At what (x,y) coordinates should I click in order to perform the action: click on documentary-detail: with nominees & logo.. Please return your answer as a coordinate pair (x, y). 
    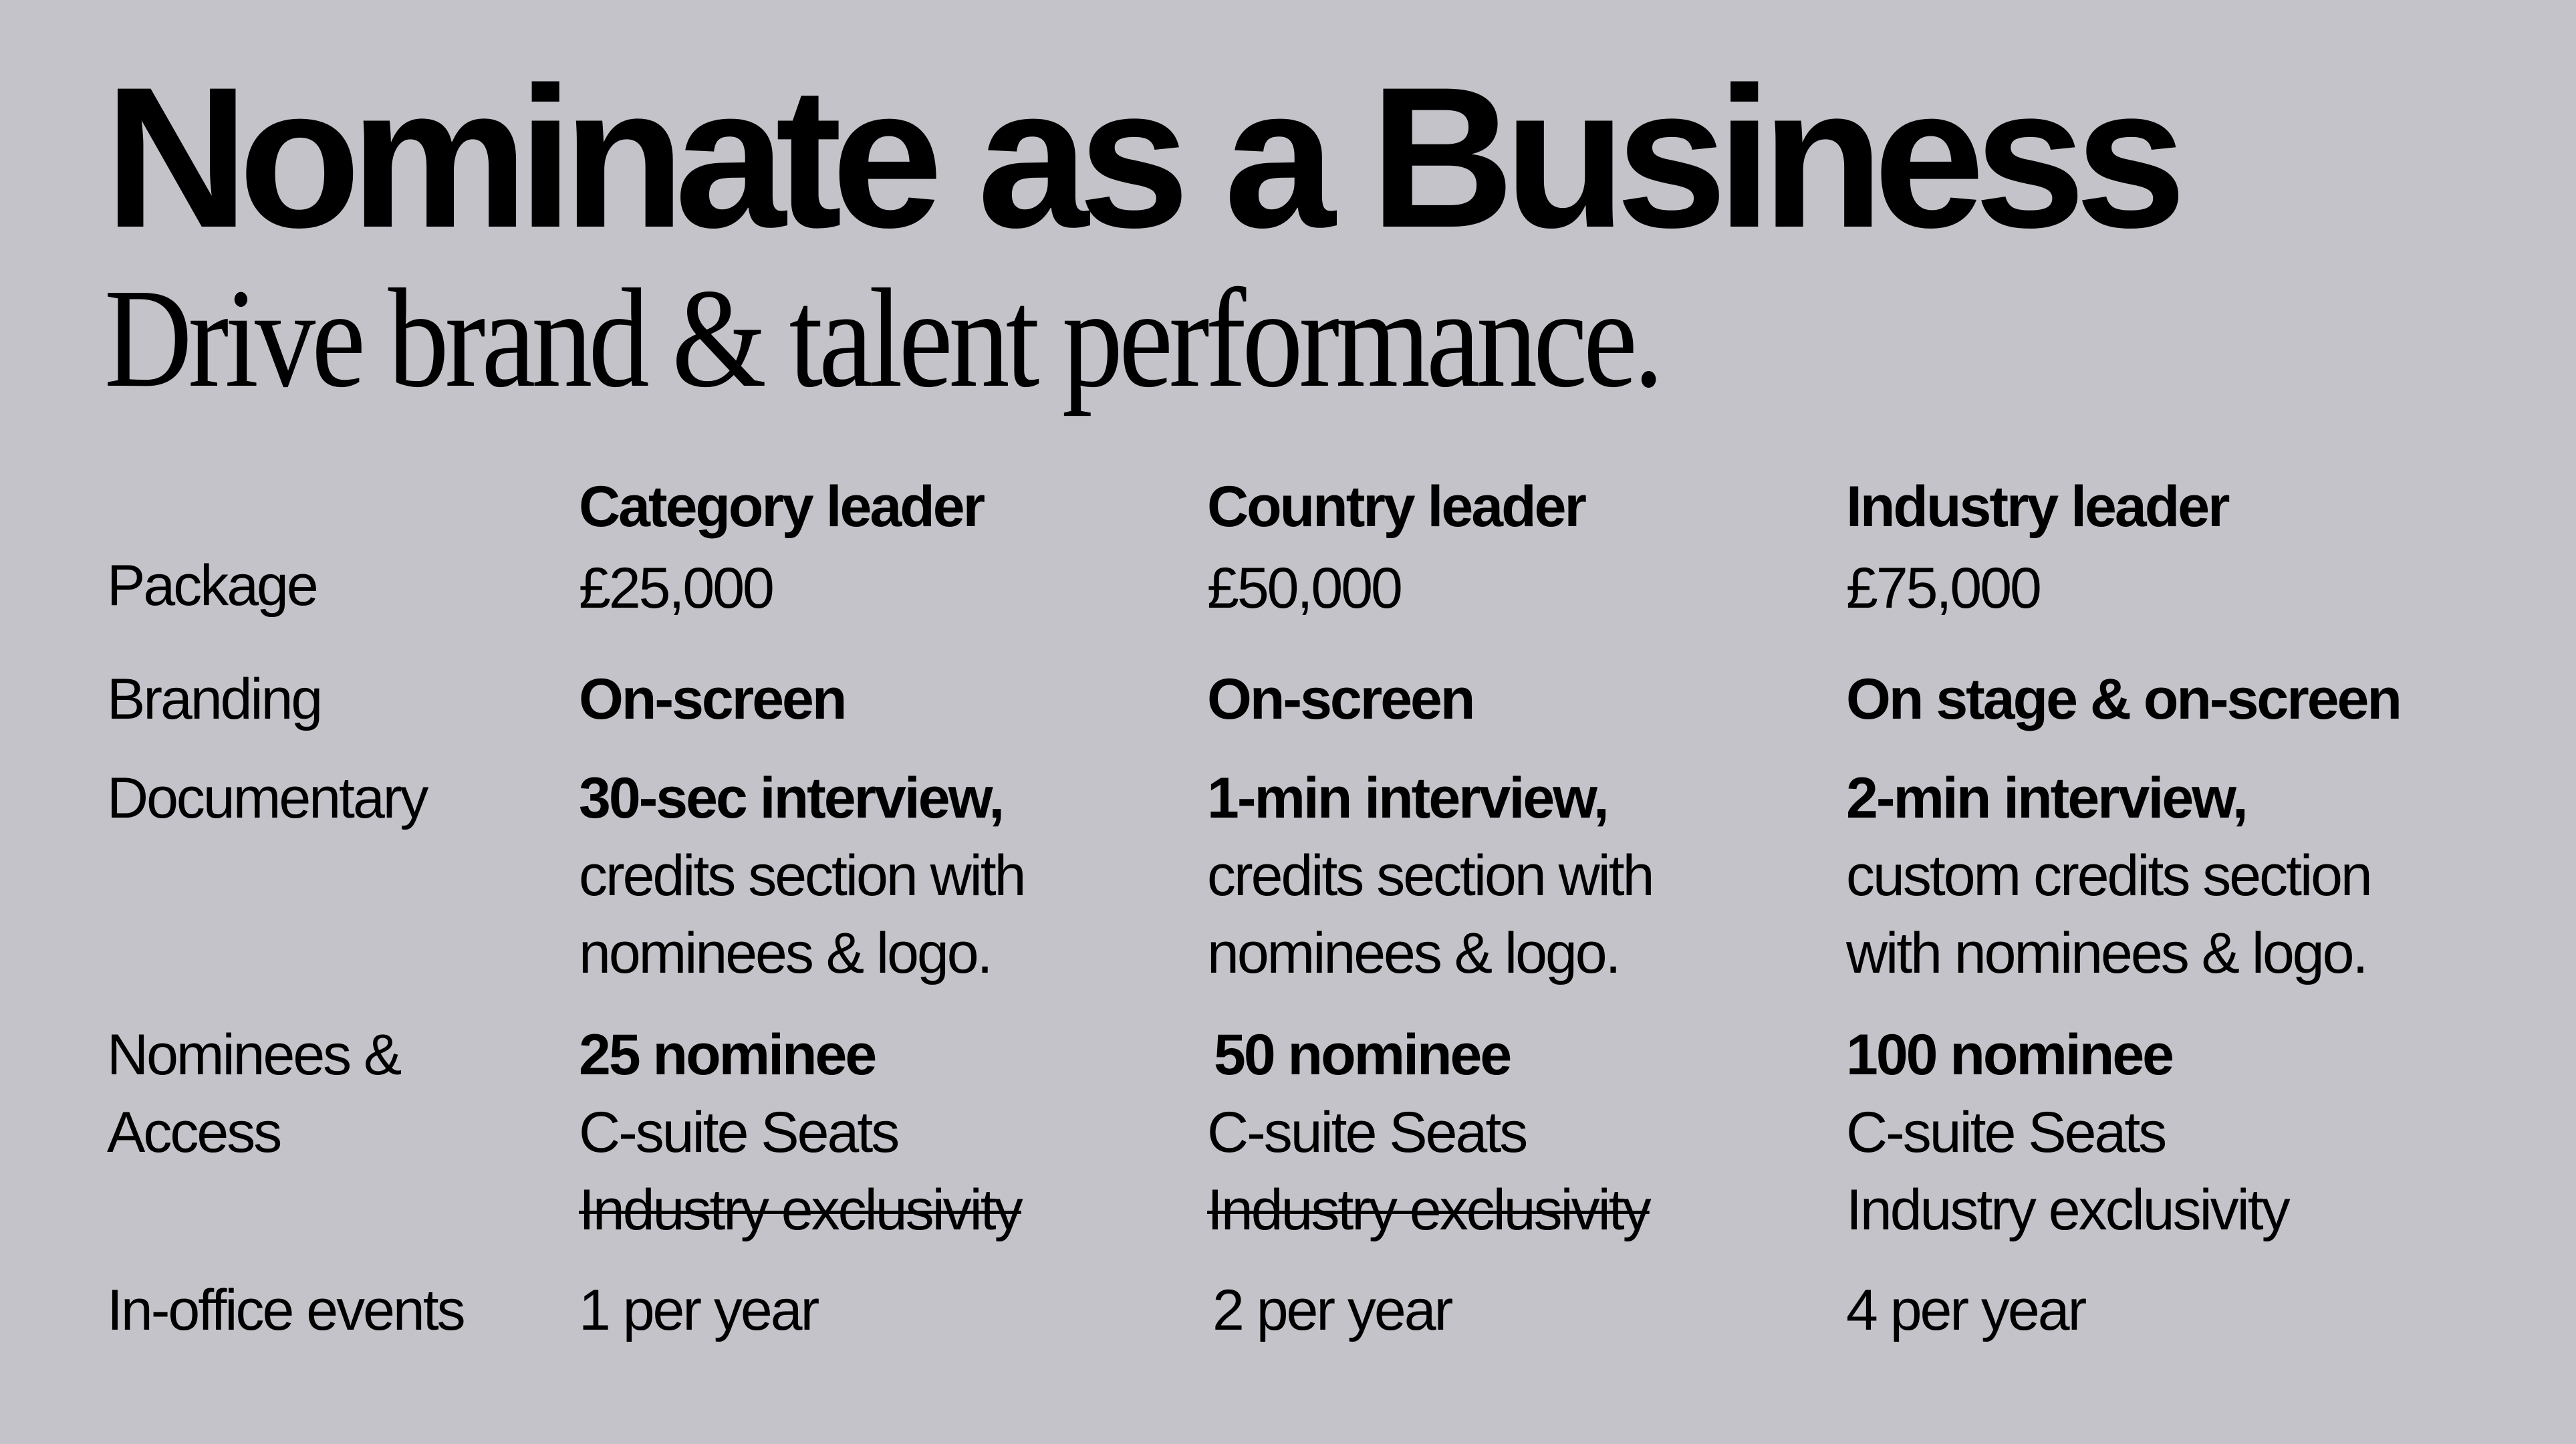
    Looking at the image, I should click on (2107, 953).